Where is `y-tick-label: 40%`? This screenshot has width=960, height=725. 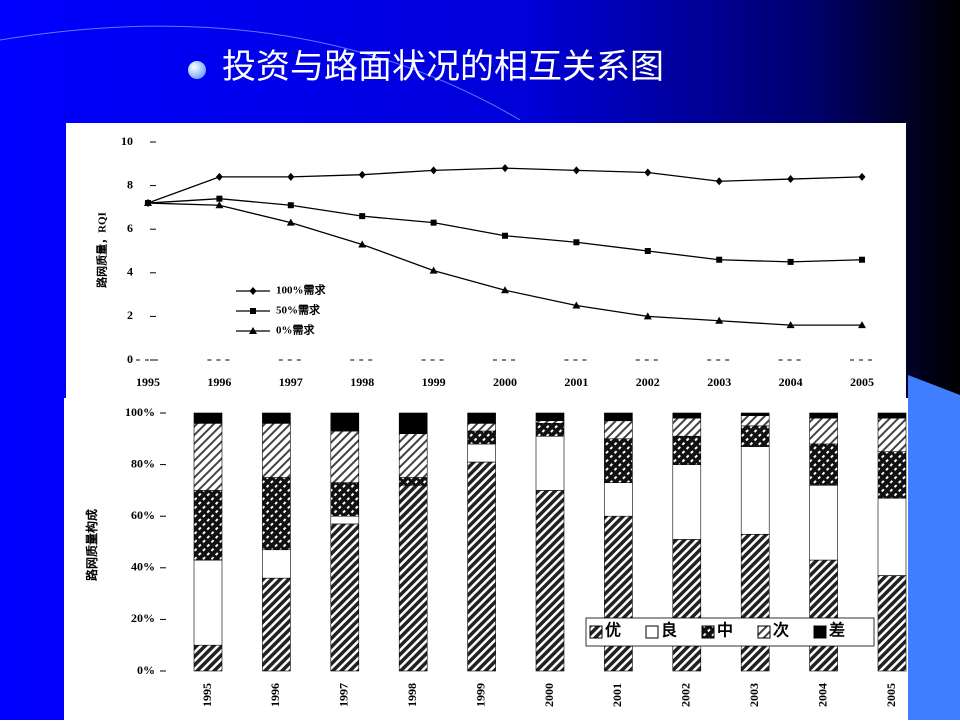 y-tick-label: 40% is located at coordinates (143, 567).